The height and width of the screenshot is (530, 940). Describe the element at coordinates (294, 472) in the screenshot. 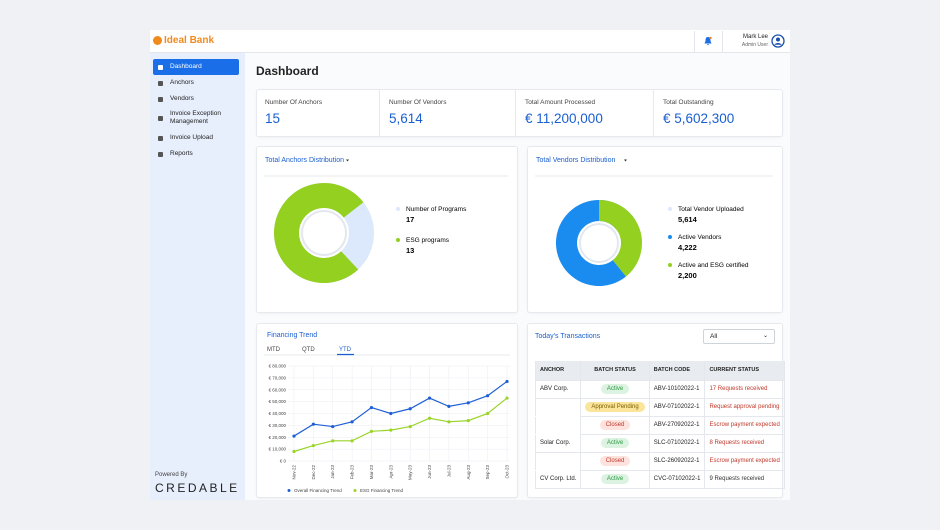

I see `x-tick-label: Nov-22` at that location.